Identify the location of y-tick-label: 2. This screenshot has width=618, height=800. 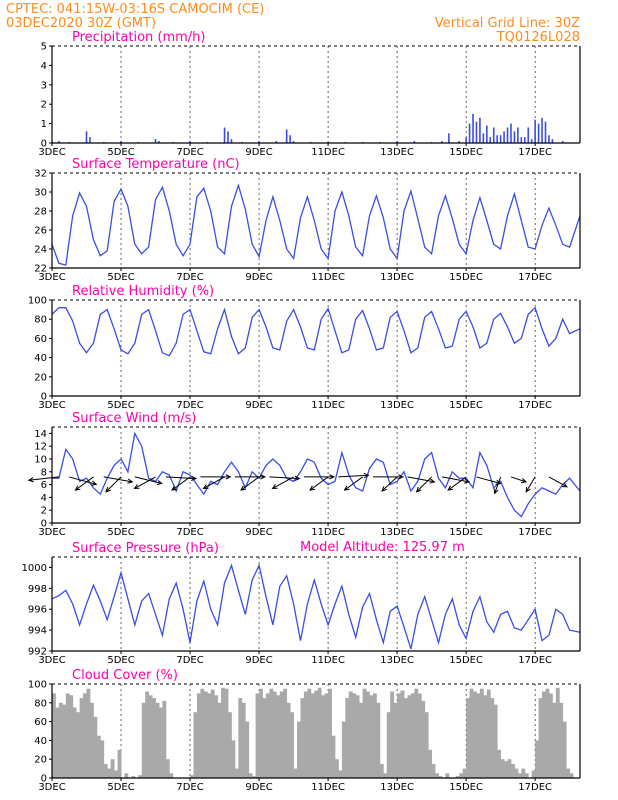
(44, 105).